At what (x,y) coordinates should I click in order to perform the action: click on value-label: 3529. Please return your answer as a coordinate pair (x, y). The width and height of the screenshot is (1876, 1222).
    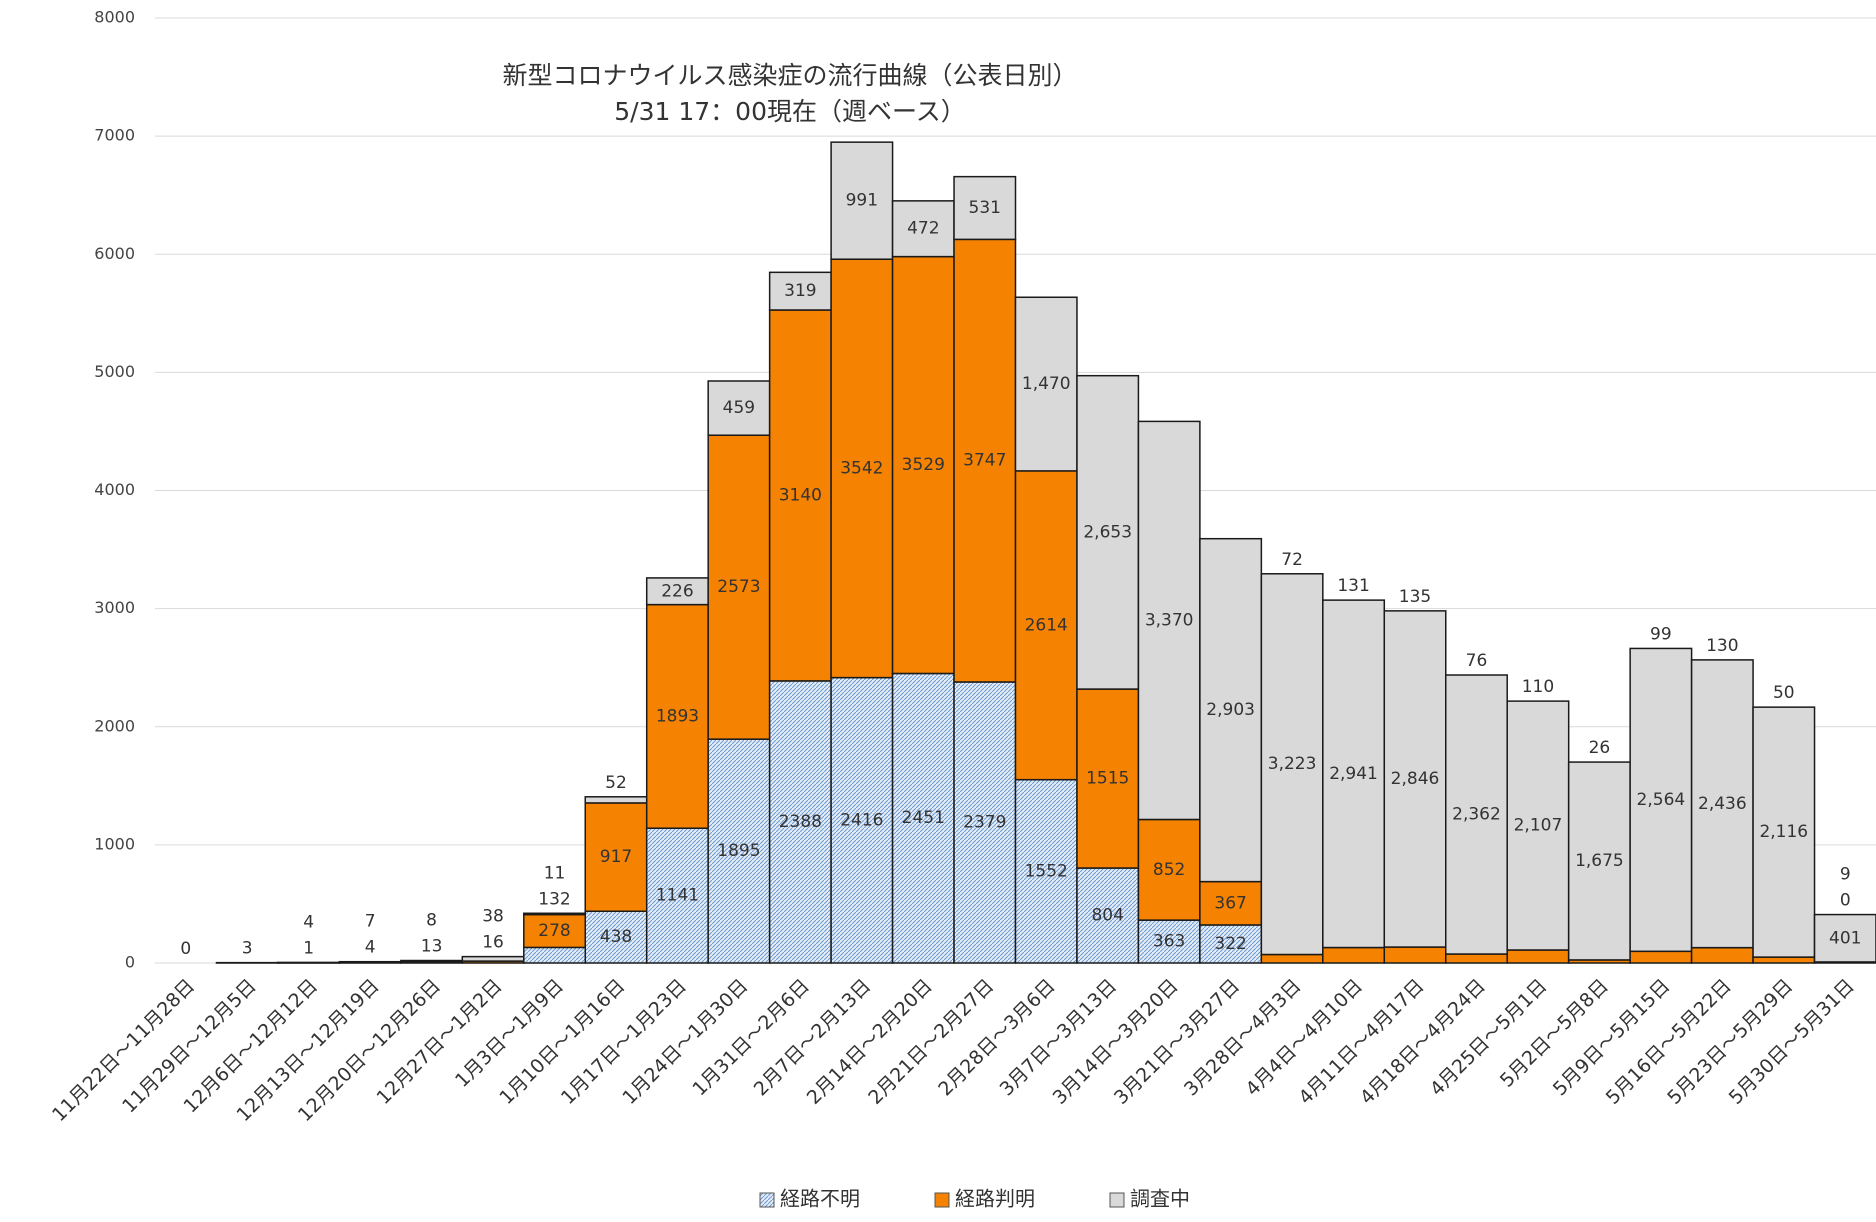
    Looking at the image, I should click on (923, 465).